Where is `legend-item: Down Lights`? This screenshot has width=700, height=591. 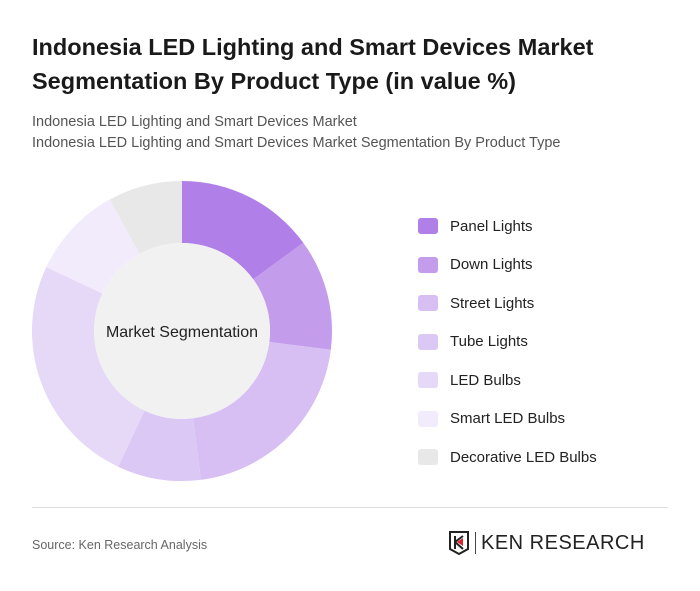
legend-item: Down Lights is located at coordinates (507, 265).